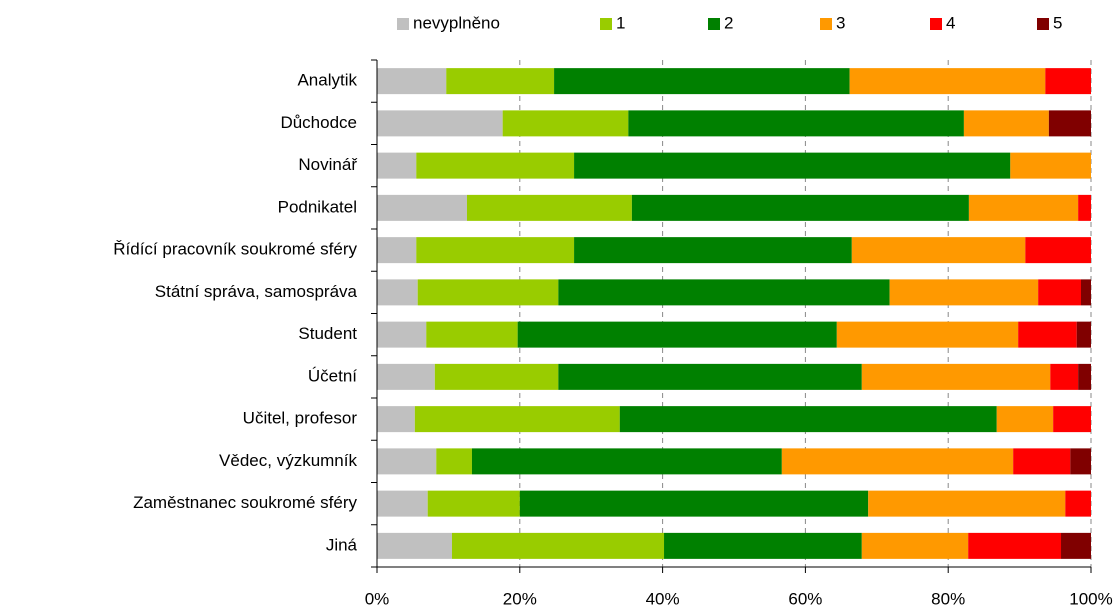  What do you see at coordinates (377, 598) in the screenshot?
I see `x-tick-label: 0%` at bounding box center [377, 598].